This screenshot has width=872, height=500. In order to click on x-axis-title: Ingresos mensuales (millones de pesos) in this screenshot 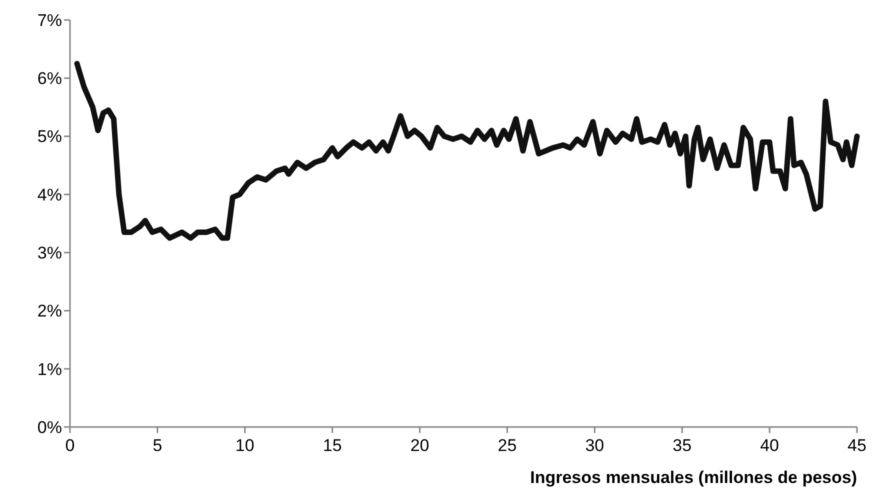, I will do `click(693, 477)`.